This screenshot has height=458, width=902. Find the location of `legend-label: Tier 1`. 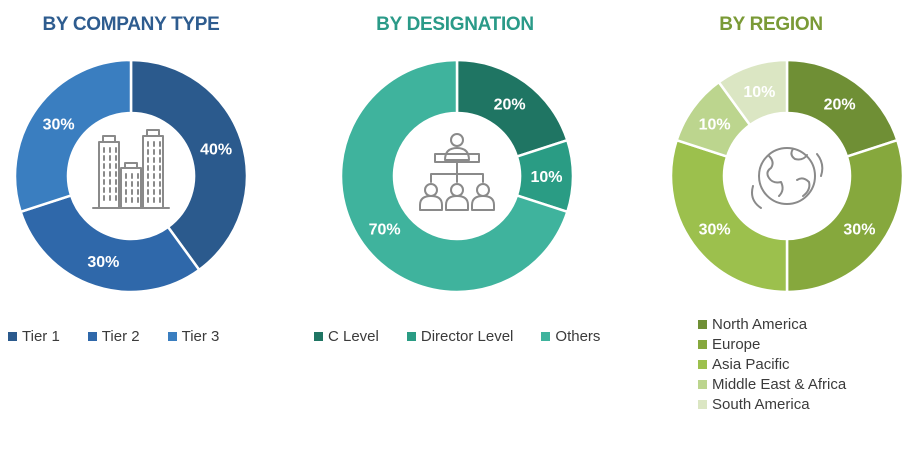

legend-label: Tier 1 is located at coordinates (41, 336).